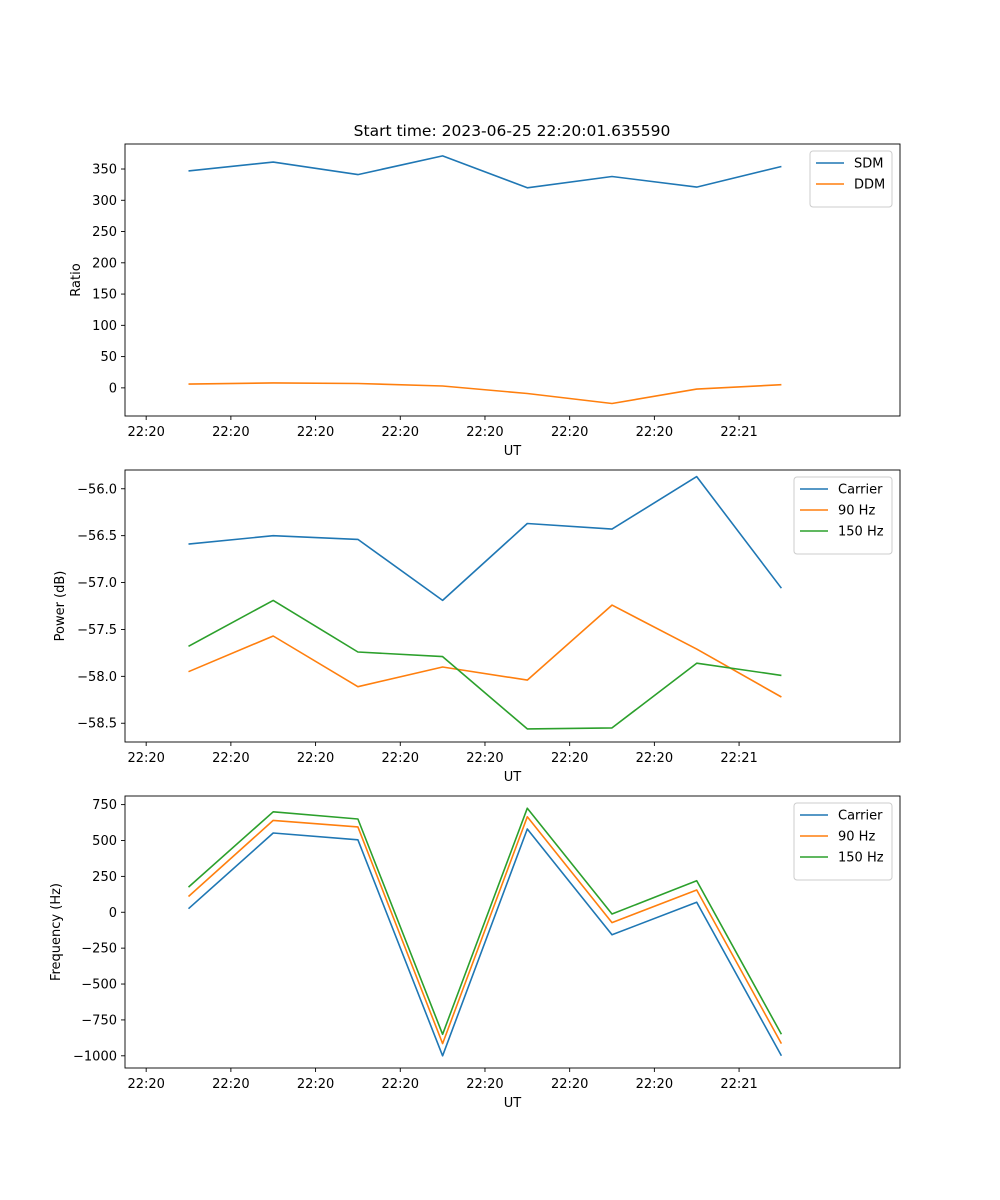 The image size is (1000, 1200). Describe the element at coordinates (104, 841) in the screenshot. I see `y-tick-label: 500` at that location.